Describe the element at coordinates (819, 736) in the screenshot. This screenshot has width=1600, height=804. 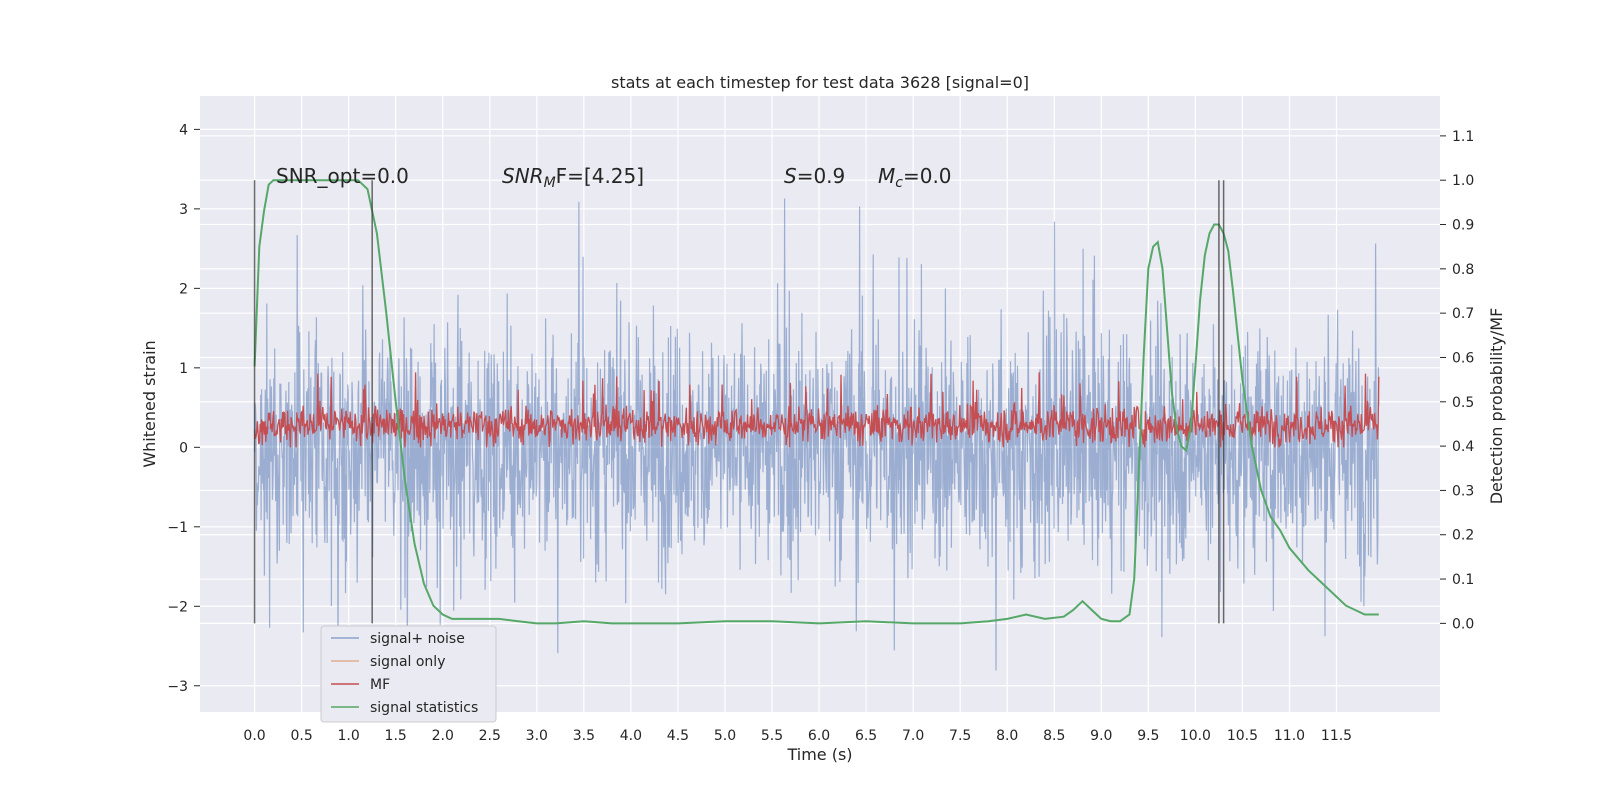
I see `x-tick-label: 6.0` at that location.